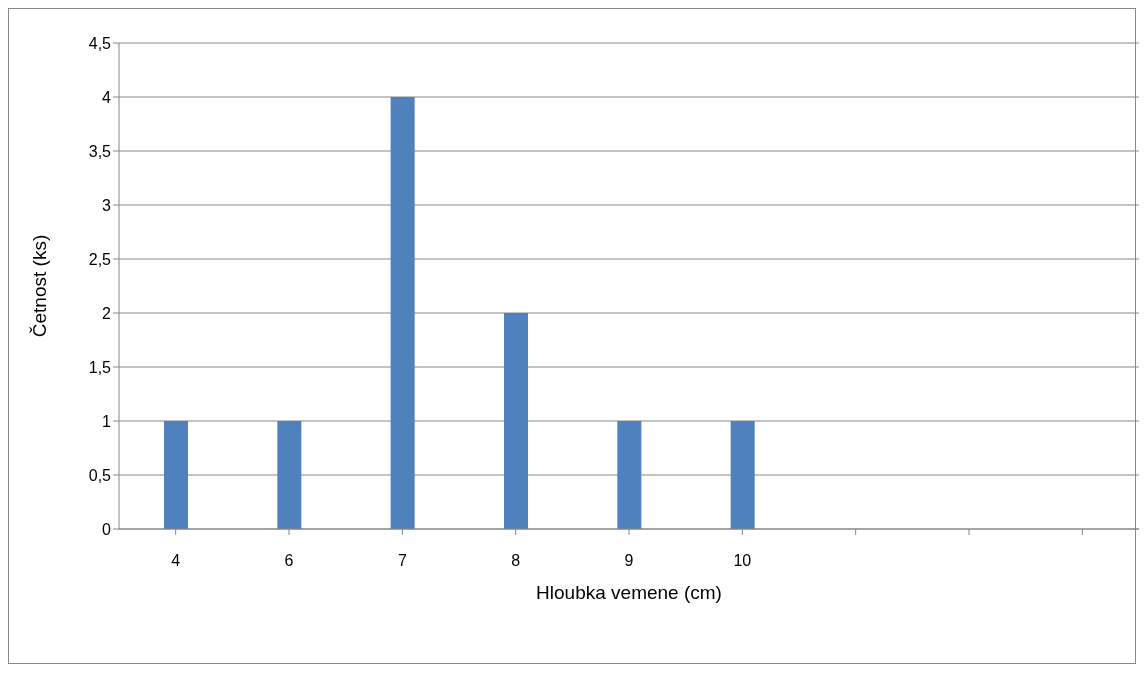 The width and height of the screenshot is (1147, 674). I want to click on y-axis-title: Četnost (ks), so click(39, 286).